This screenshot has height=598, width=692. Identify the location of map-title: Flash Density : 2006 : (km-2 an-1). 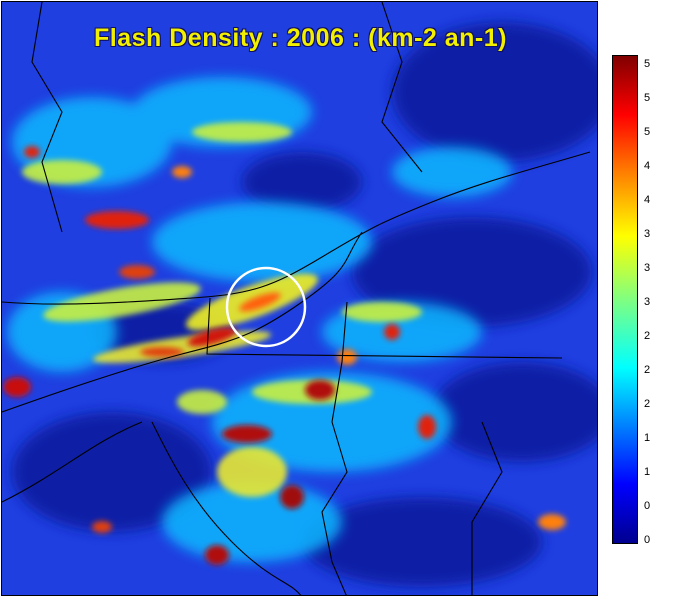
(300, 38).